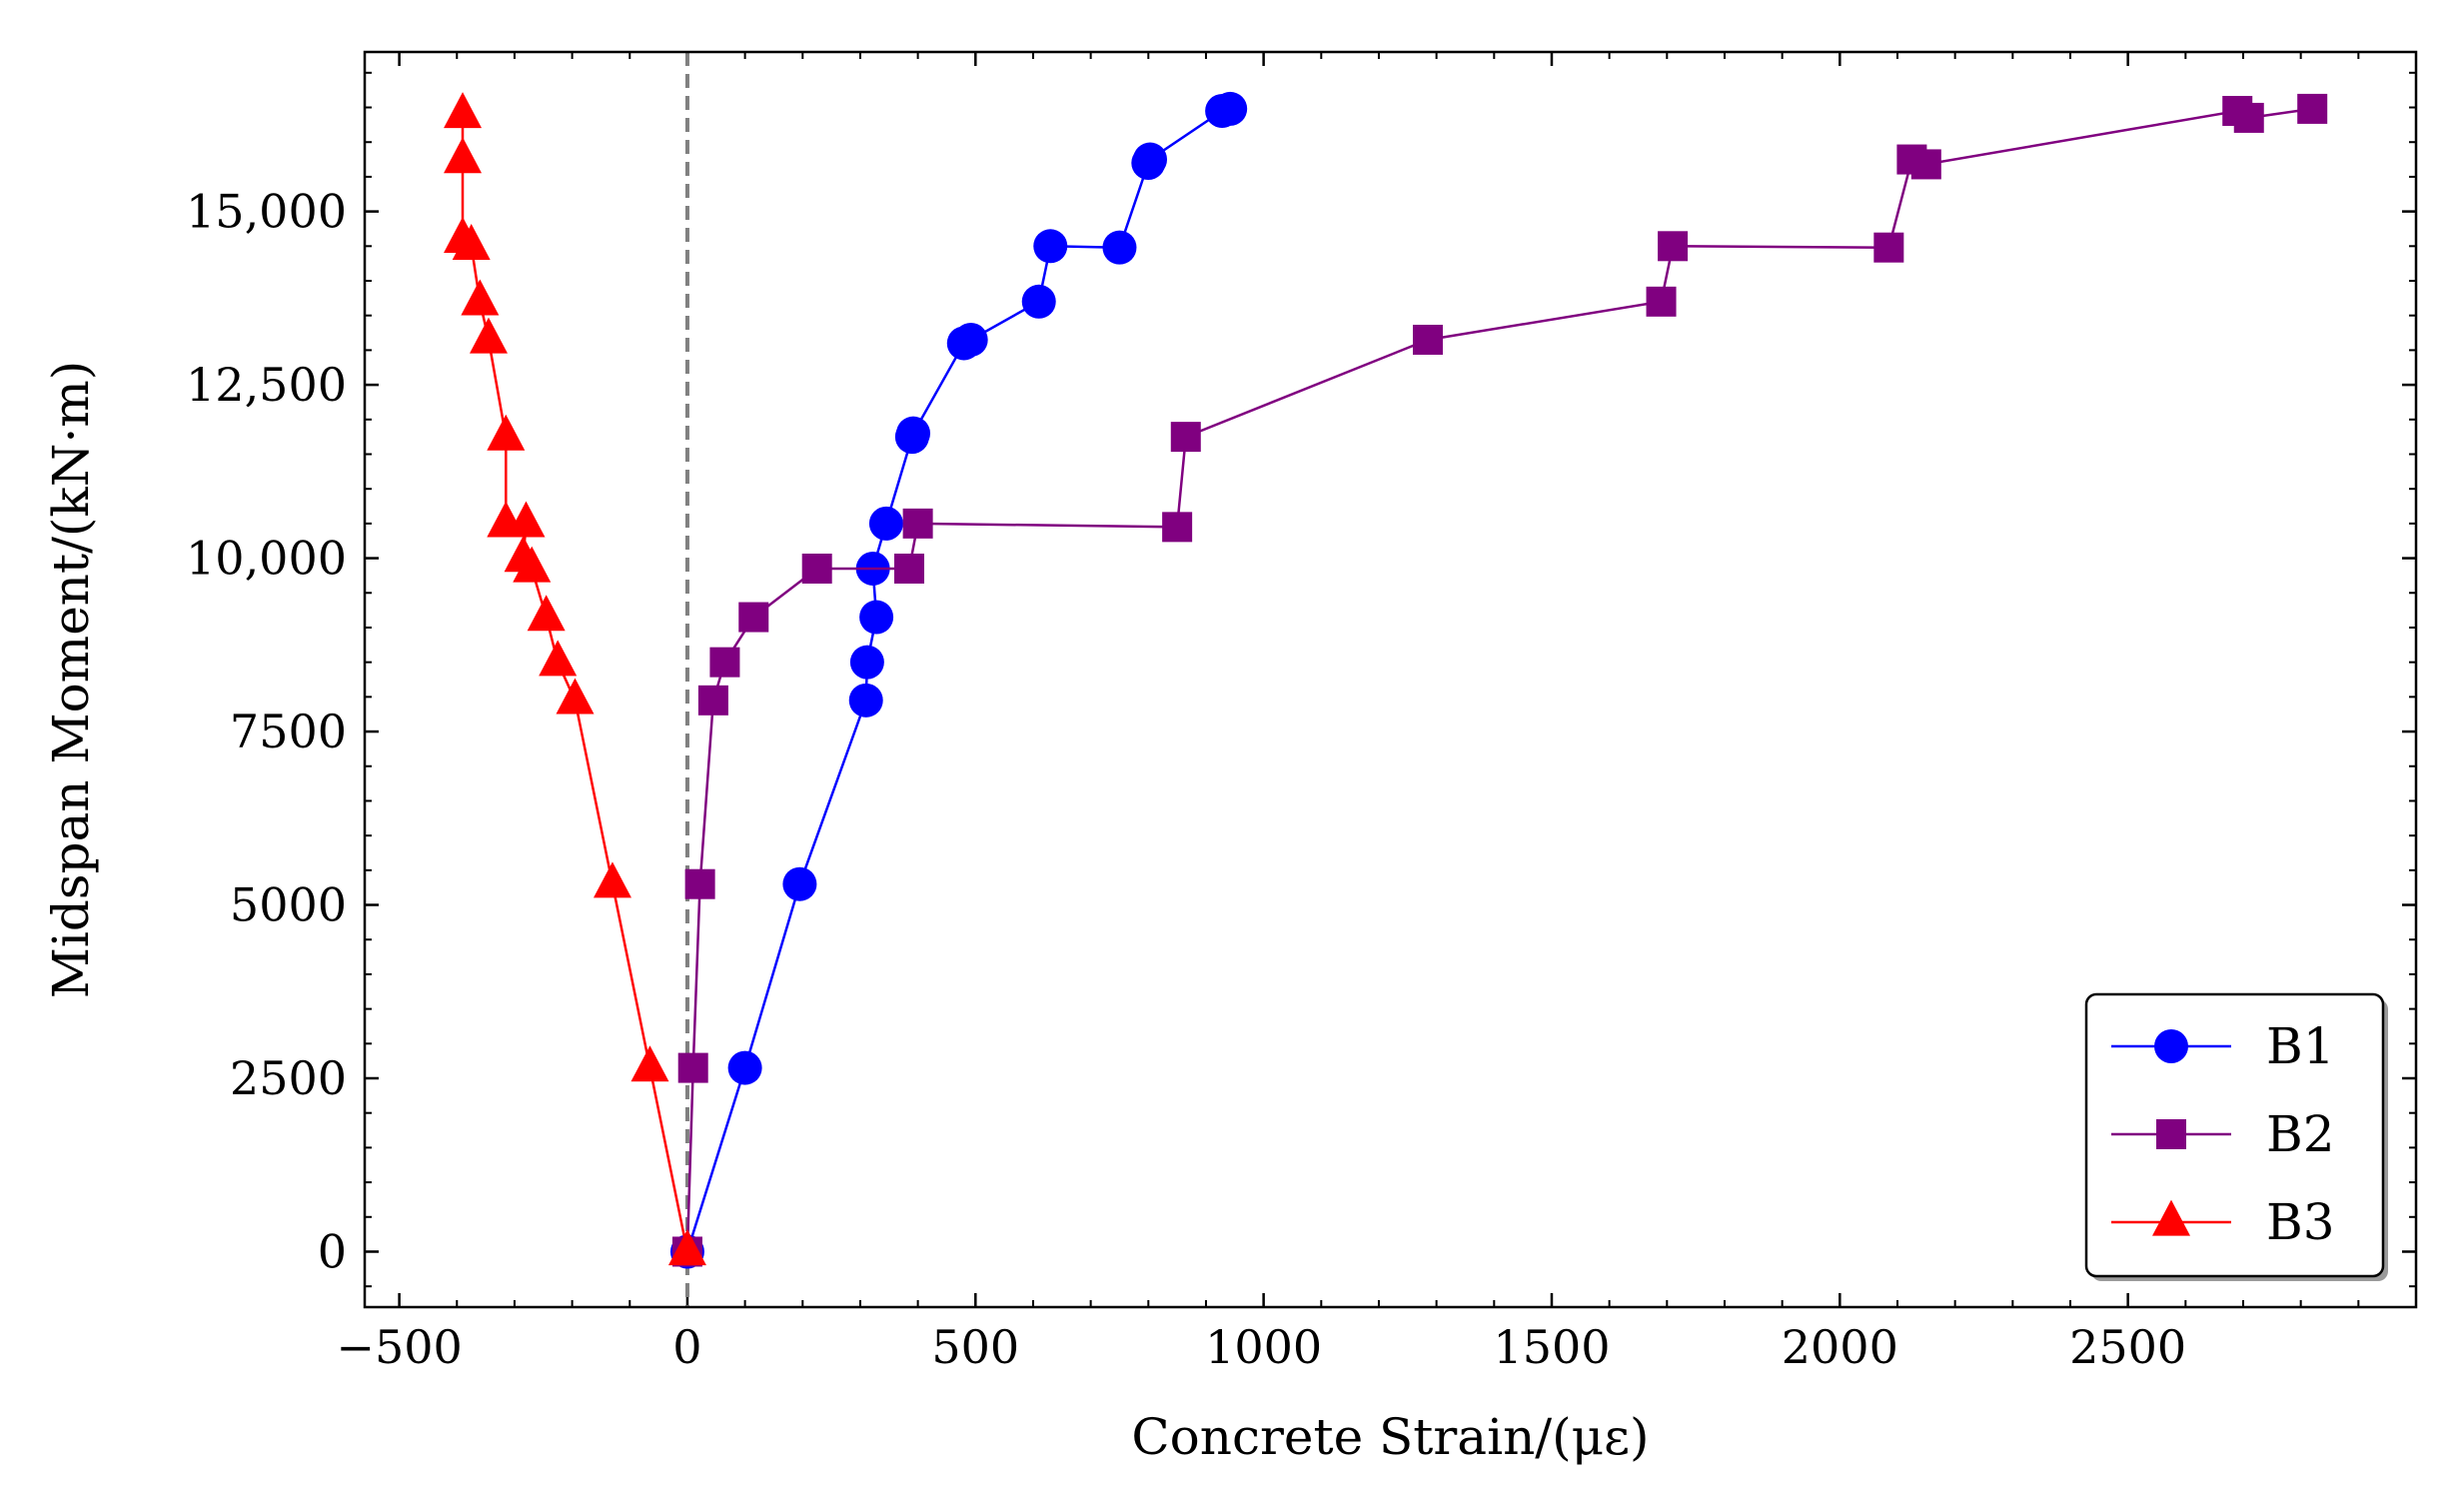 This screenshot has width=2464, height=1497. Describe the element at coordinates (2300, 1046) in the screenshot. I see `legend-label-b1: B1` at that location.